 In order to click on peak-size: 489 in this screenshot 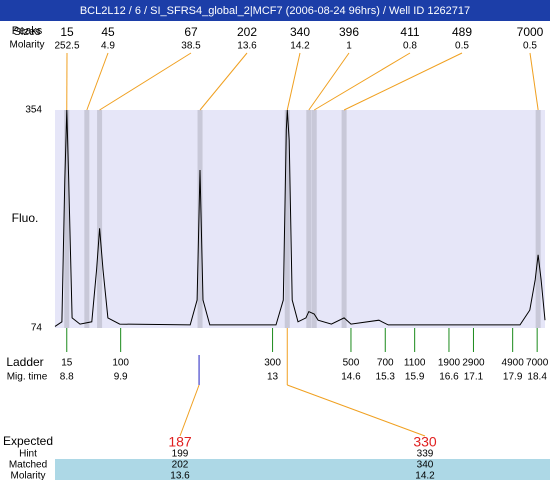, I will do `click(462, 32)`.